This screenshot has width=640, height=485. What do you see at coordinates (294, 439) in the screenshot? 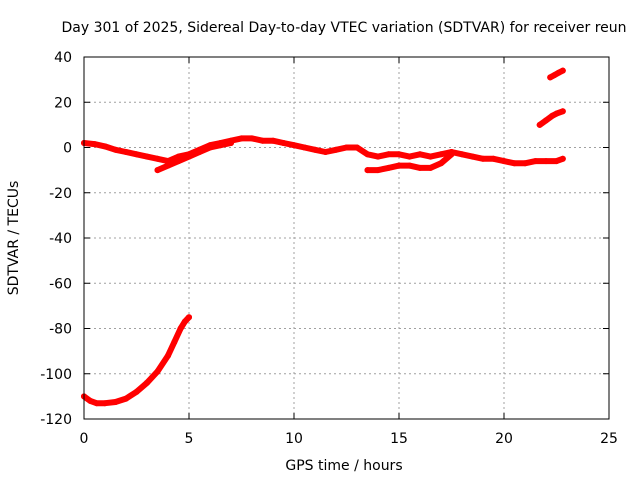
I see `x-tick-label-2: 10` at bounding box center [294, 439].